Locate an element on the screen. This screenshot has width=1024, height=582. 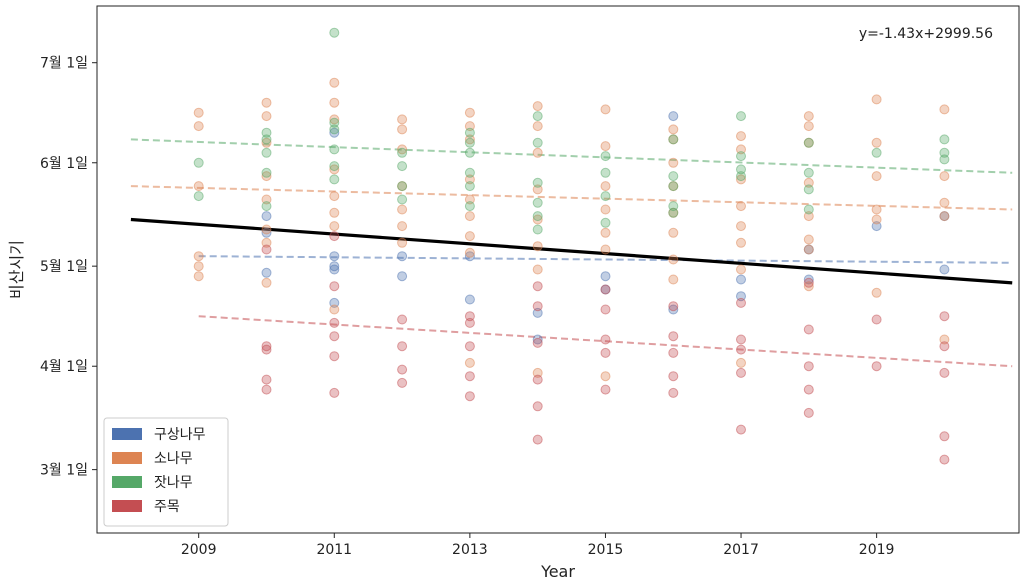
x-tick-label: 2015 is located at coordinates (606, 550).